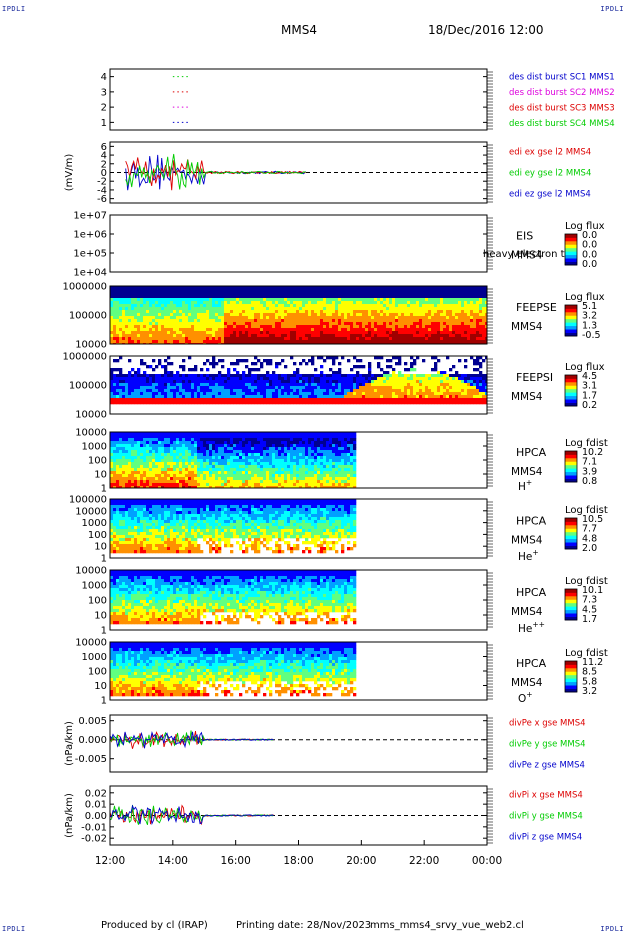 This screenshot has height=934, width=630. Describe the element at coordinates (527, 327) in the screenshot. I see `instrument-sub: MMS4` at that location.